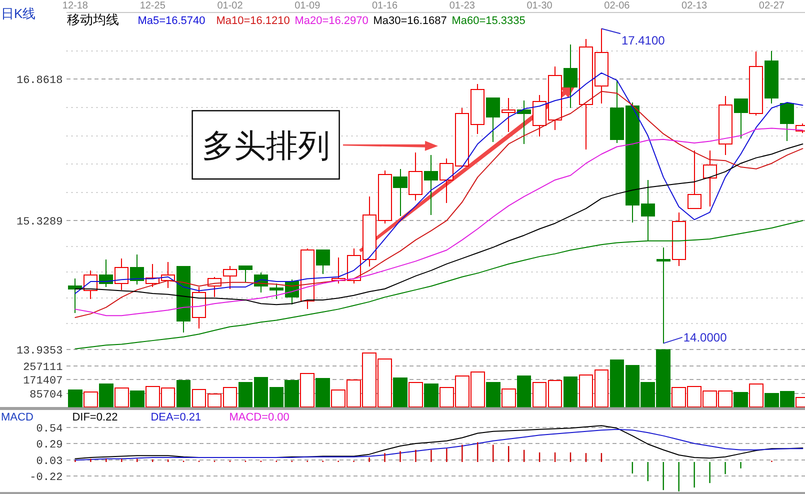 The width and height of the screenshot is (805, 494). Describe the element at coordinates (230, 6) in the screenshot. I see `x-tick-label: 01-02` at that location.